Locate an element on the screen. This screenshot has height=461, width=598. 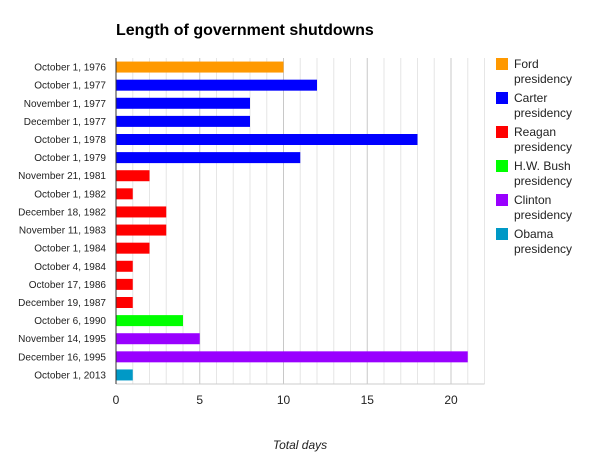
legend-label: Ford is located at coordinates (526, 64).